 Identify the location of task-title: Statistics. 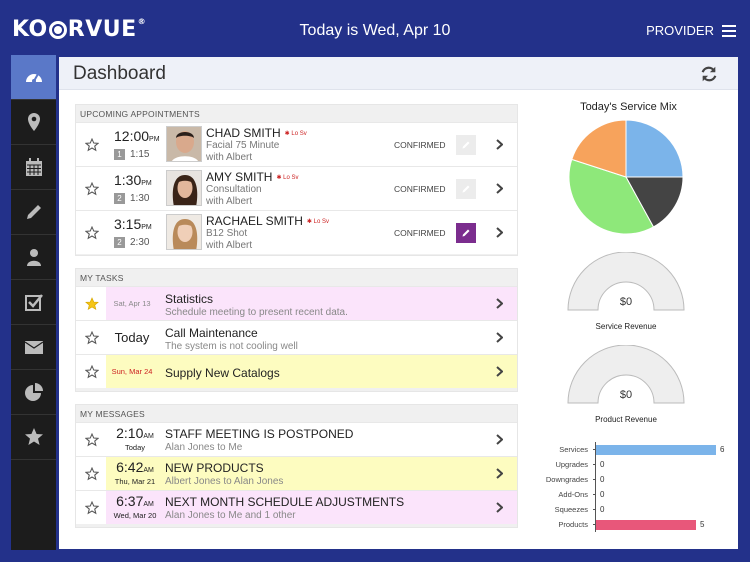
(189, 299).